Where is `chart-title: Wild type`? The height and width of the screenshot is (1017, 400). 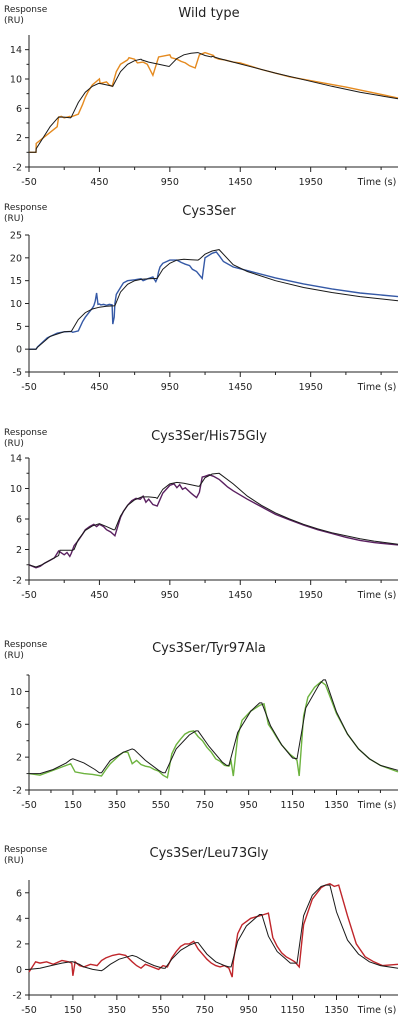
chart-title: Wild type is located at coordinates (208, 13).